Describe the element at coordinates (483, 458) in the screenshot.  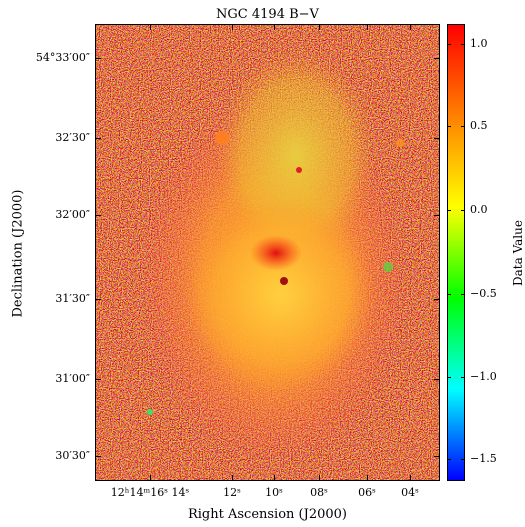
I see `colorbar-tick-label: −1.5` at that location.